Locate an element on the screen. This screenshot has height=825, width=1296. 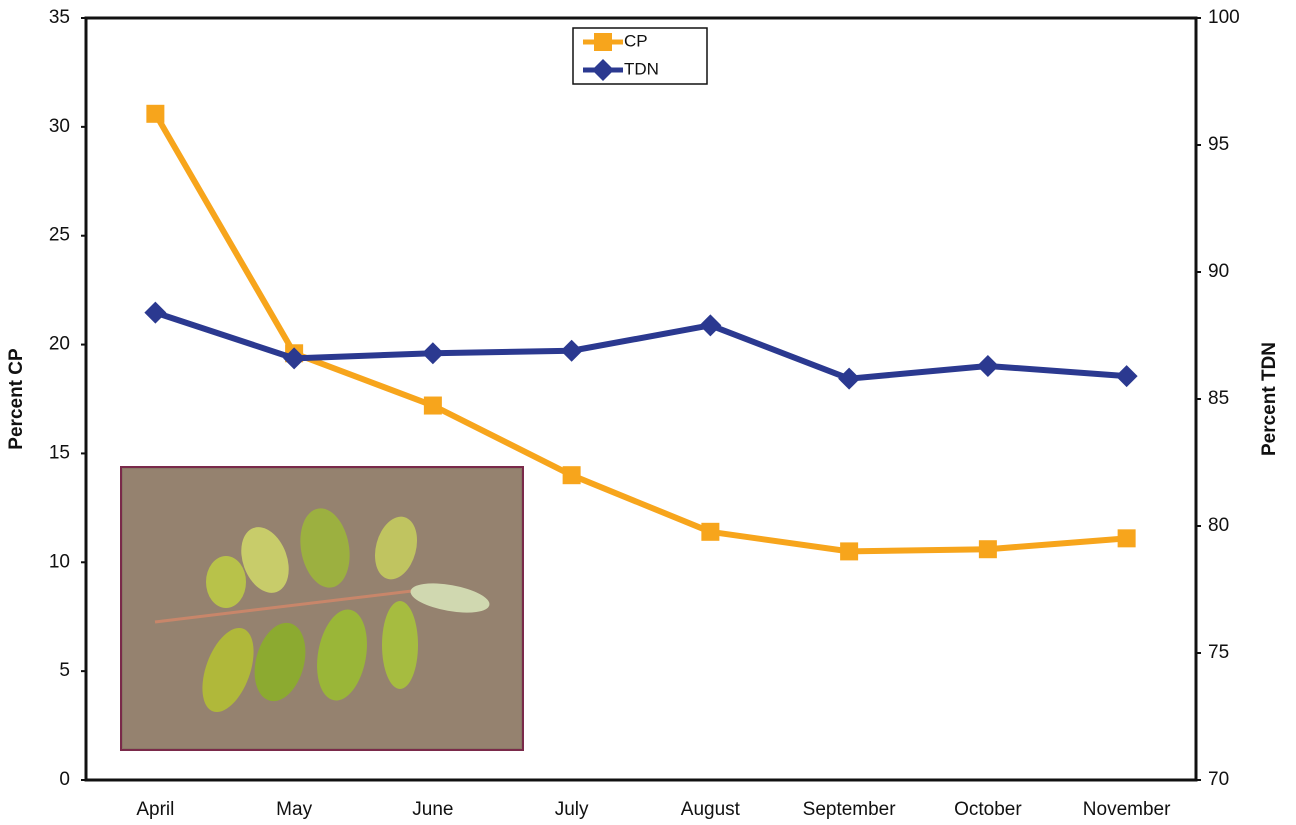
x-tick-label: September is located at coordinates (850, 809).